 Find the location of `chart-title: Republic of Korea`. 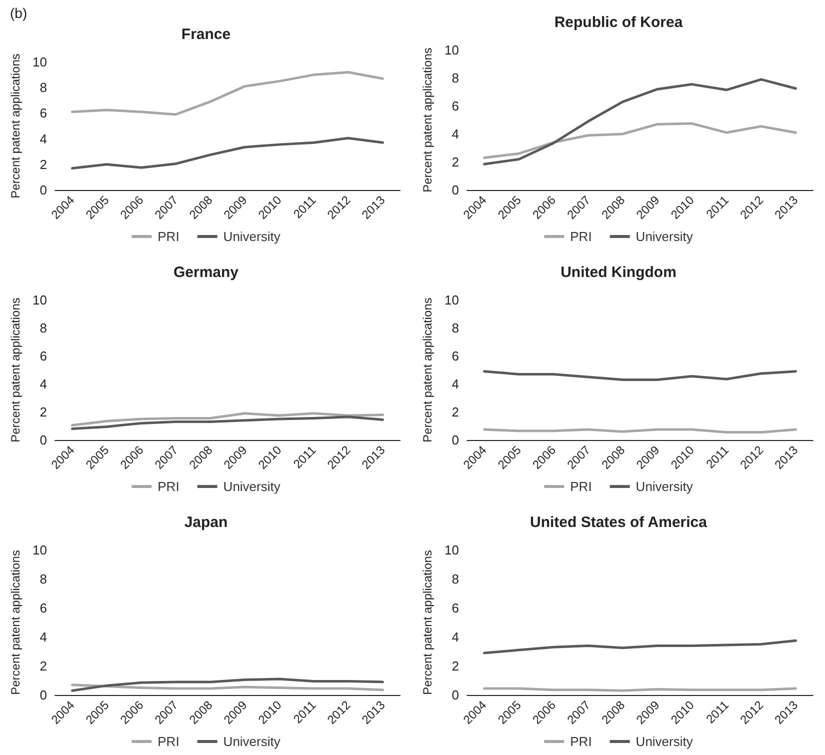

chart-title: Republic of Korea is located at coordinates (619, 22).